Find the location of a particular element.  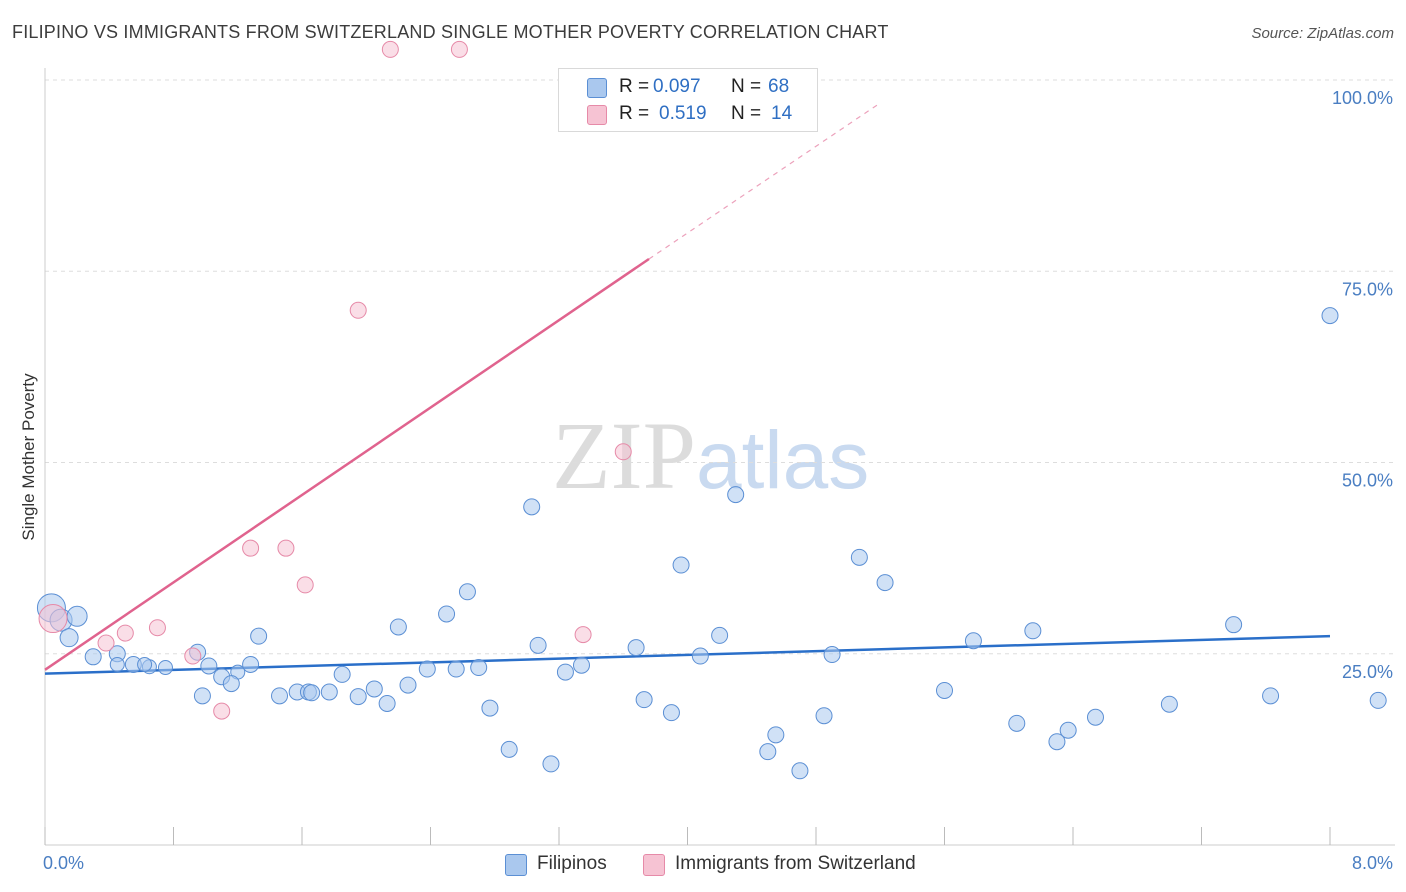

trend-filipinos is located at coordinates (687, 654).